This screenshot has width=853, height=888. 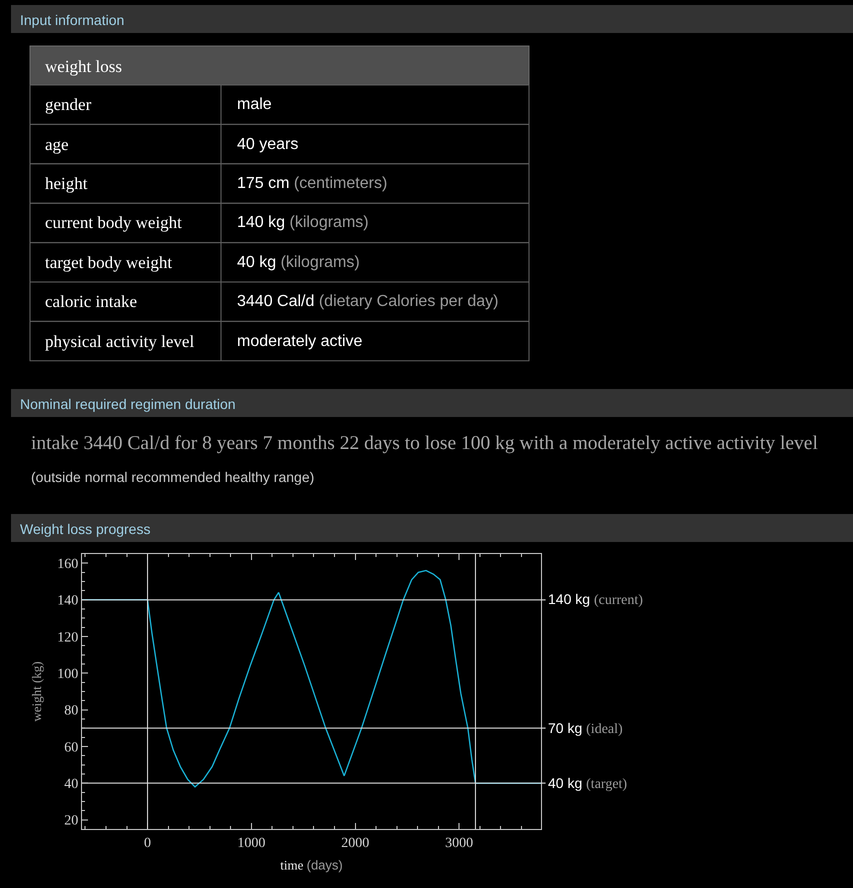 I want to click on text: age, so click(x=57, y=144).